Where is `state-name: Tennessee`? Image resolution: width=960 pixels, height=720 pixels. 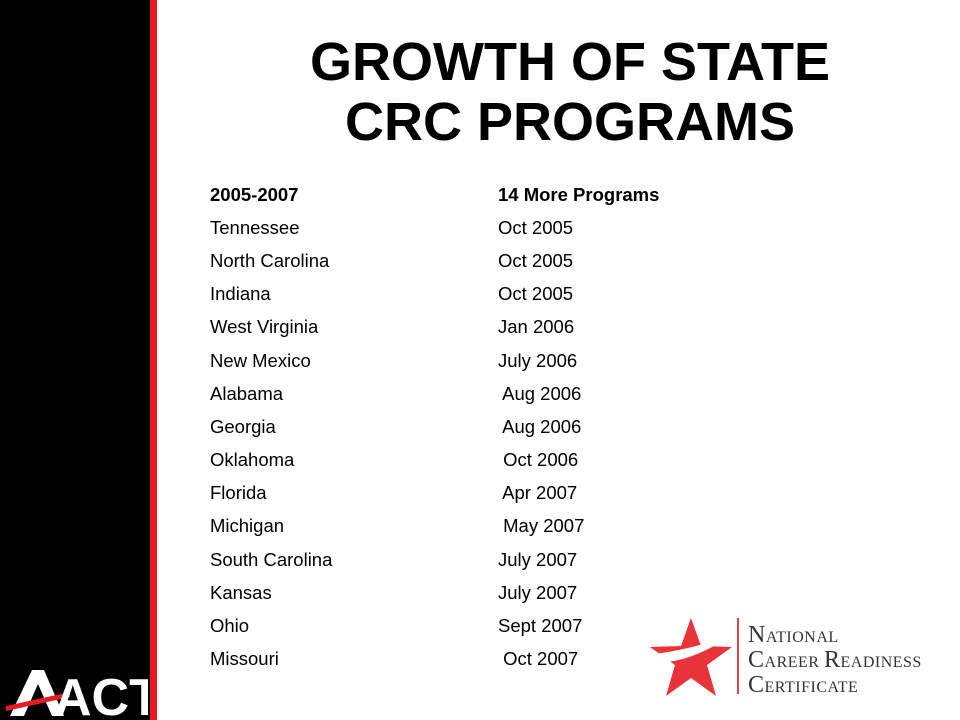 state-name: Tennessee is located at coordinates (255, 227).